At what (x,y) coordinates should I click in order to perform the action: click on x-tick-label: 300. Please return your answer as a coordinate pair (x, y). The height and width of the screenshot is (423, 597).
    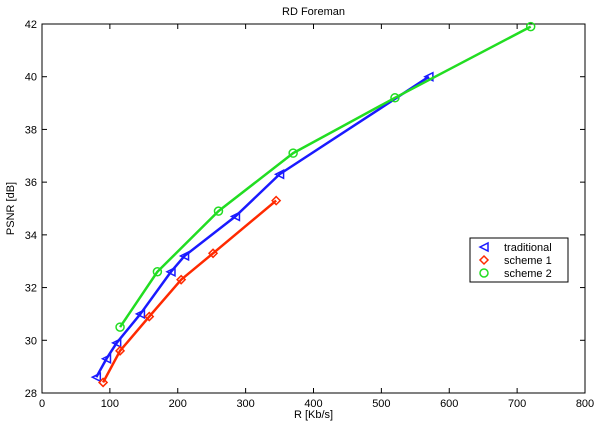
    Looking at the image, I should click on (245, 404).